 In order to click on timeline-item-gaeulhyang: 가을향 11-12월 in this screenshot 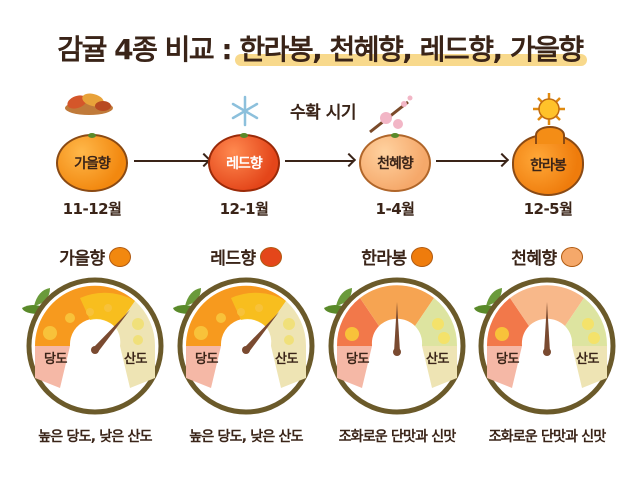, I will do `click(92, 176)`.